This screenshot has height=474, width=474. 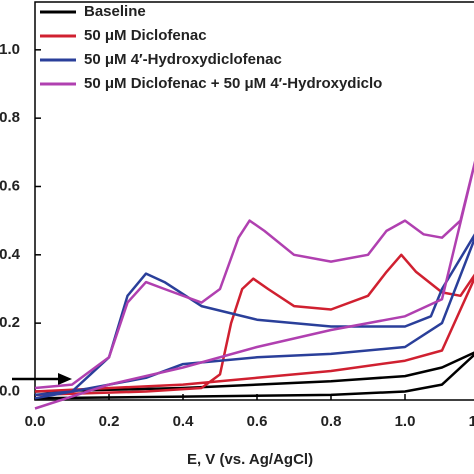 What do you see at coordinates (250, 459) in the screenshot?
I see `x-axis-label: E, V (vs. Ag/AgCl)` at bounding box center [250, 459].